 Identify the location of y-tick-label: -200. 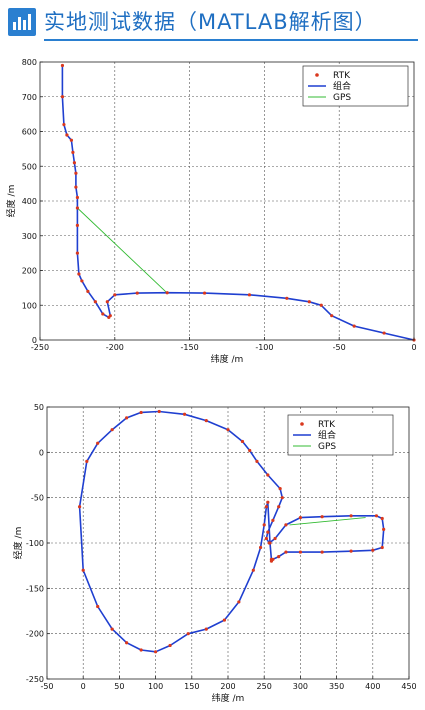
(35, 634).